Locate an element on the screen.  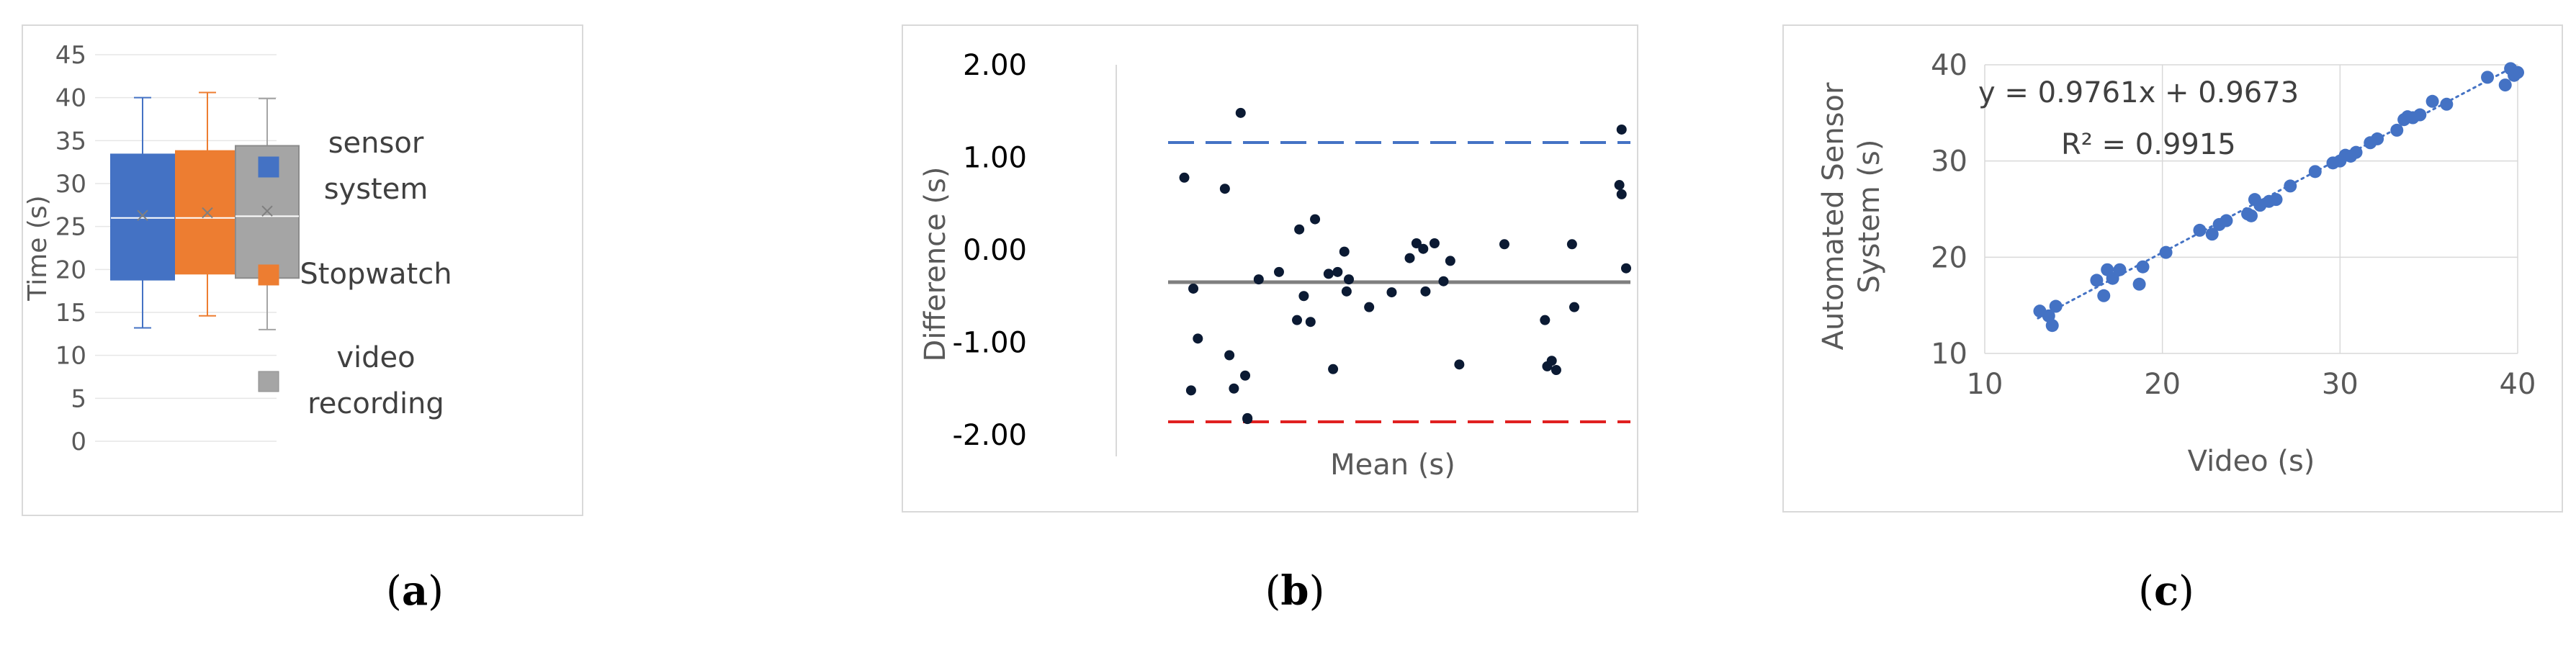
legend-label: sensor is located at coordinates (376, 143).